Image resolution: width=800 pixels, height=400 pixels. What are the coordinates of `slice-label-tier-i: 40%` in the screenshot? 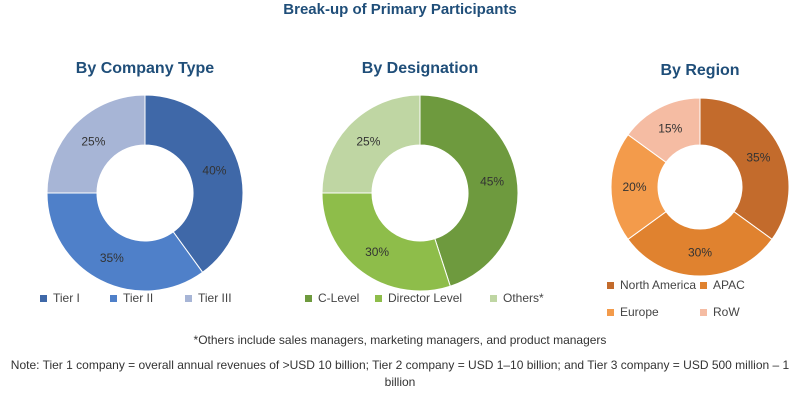 It's located at (214, 170).